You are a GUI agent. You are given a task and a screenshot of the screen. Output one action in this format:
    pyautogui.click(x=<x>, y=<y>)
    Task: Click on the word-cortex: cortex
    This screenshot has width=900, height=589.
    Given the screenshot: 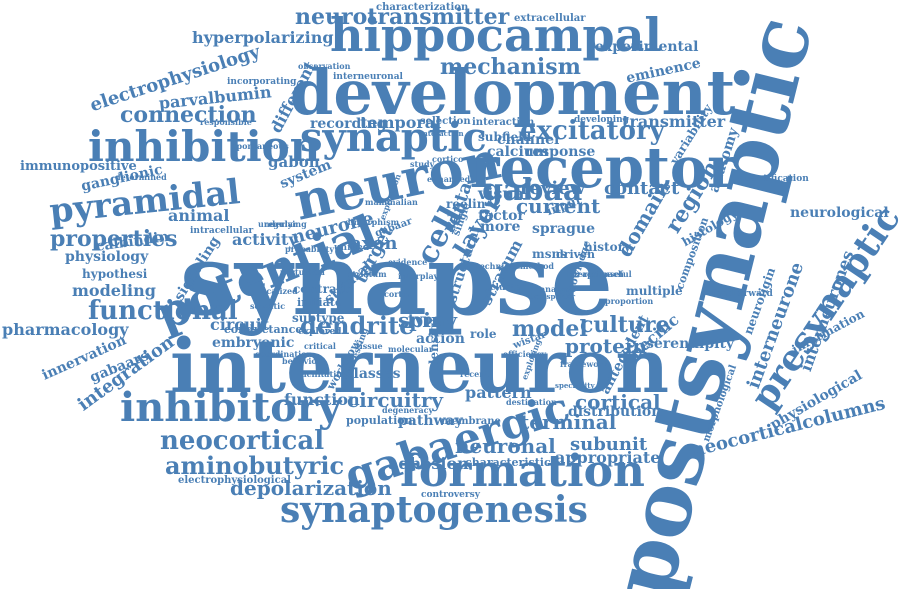 What is the action you would take?
    pyautogui.click(x=398, y=294)
    